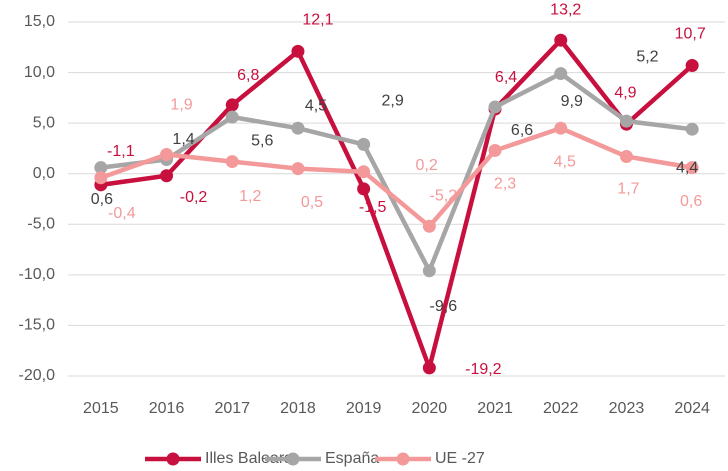  What do you see at coordinates (444, 306) in the screenshot?
I see `data-label: -9,6` at bounding box center [444, 306].